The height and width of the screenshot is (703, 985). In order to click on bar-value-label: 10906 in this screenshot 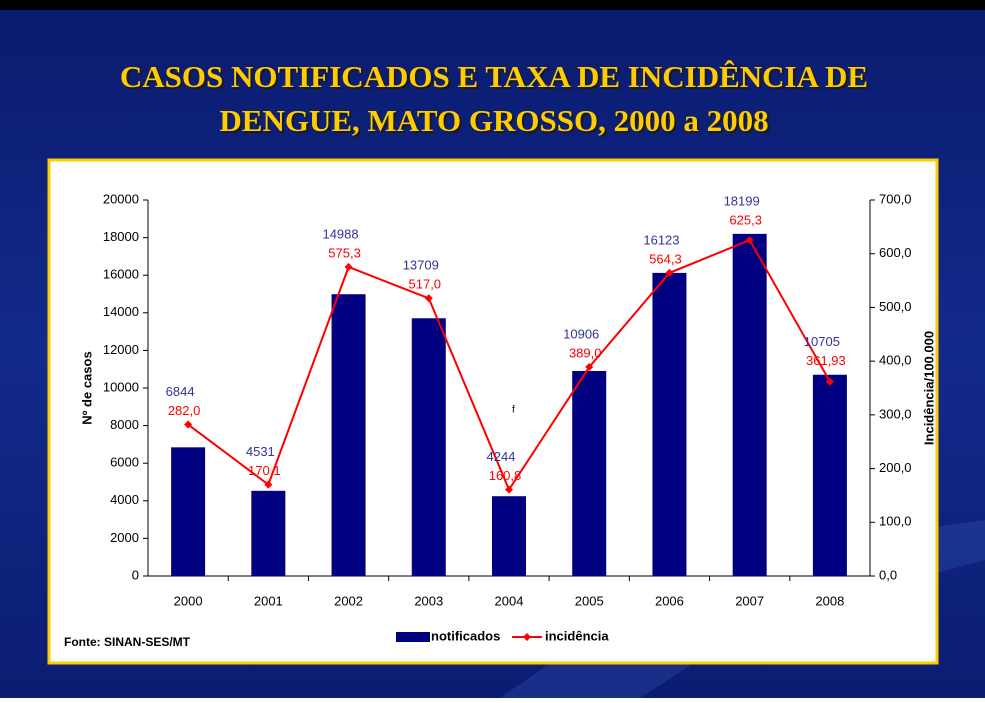, I will do `click(581, 333)`.